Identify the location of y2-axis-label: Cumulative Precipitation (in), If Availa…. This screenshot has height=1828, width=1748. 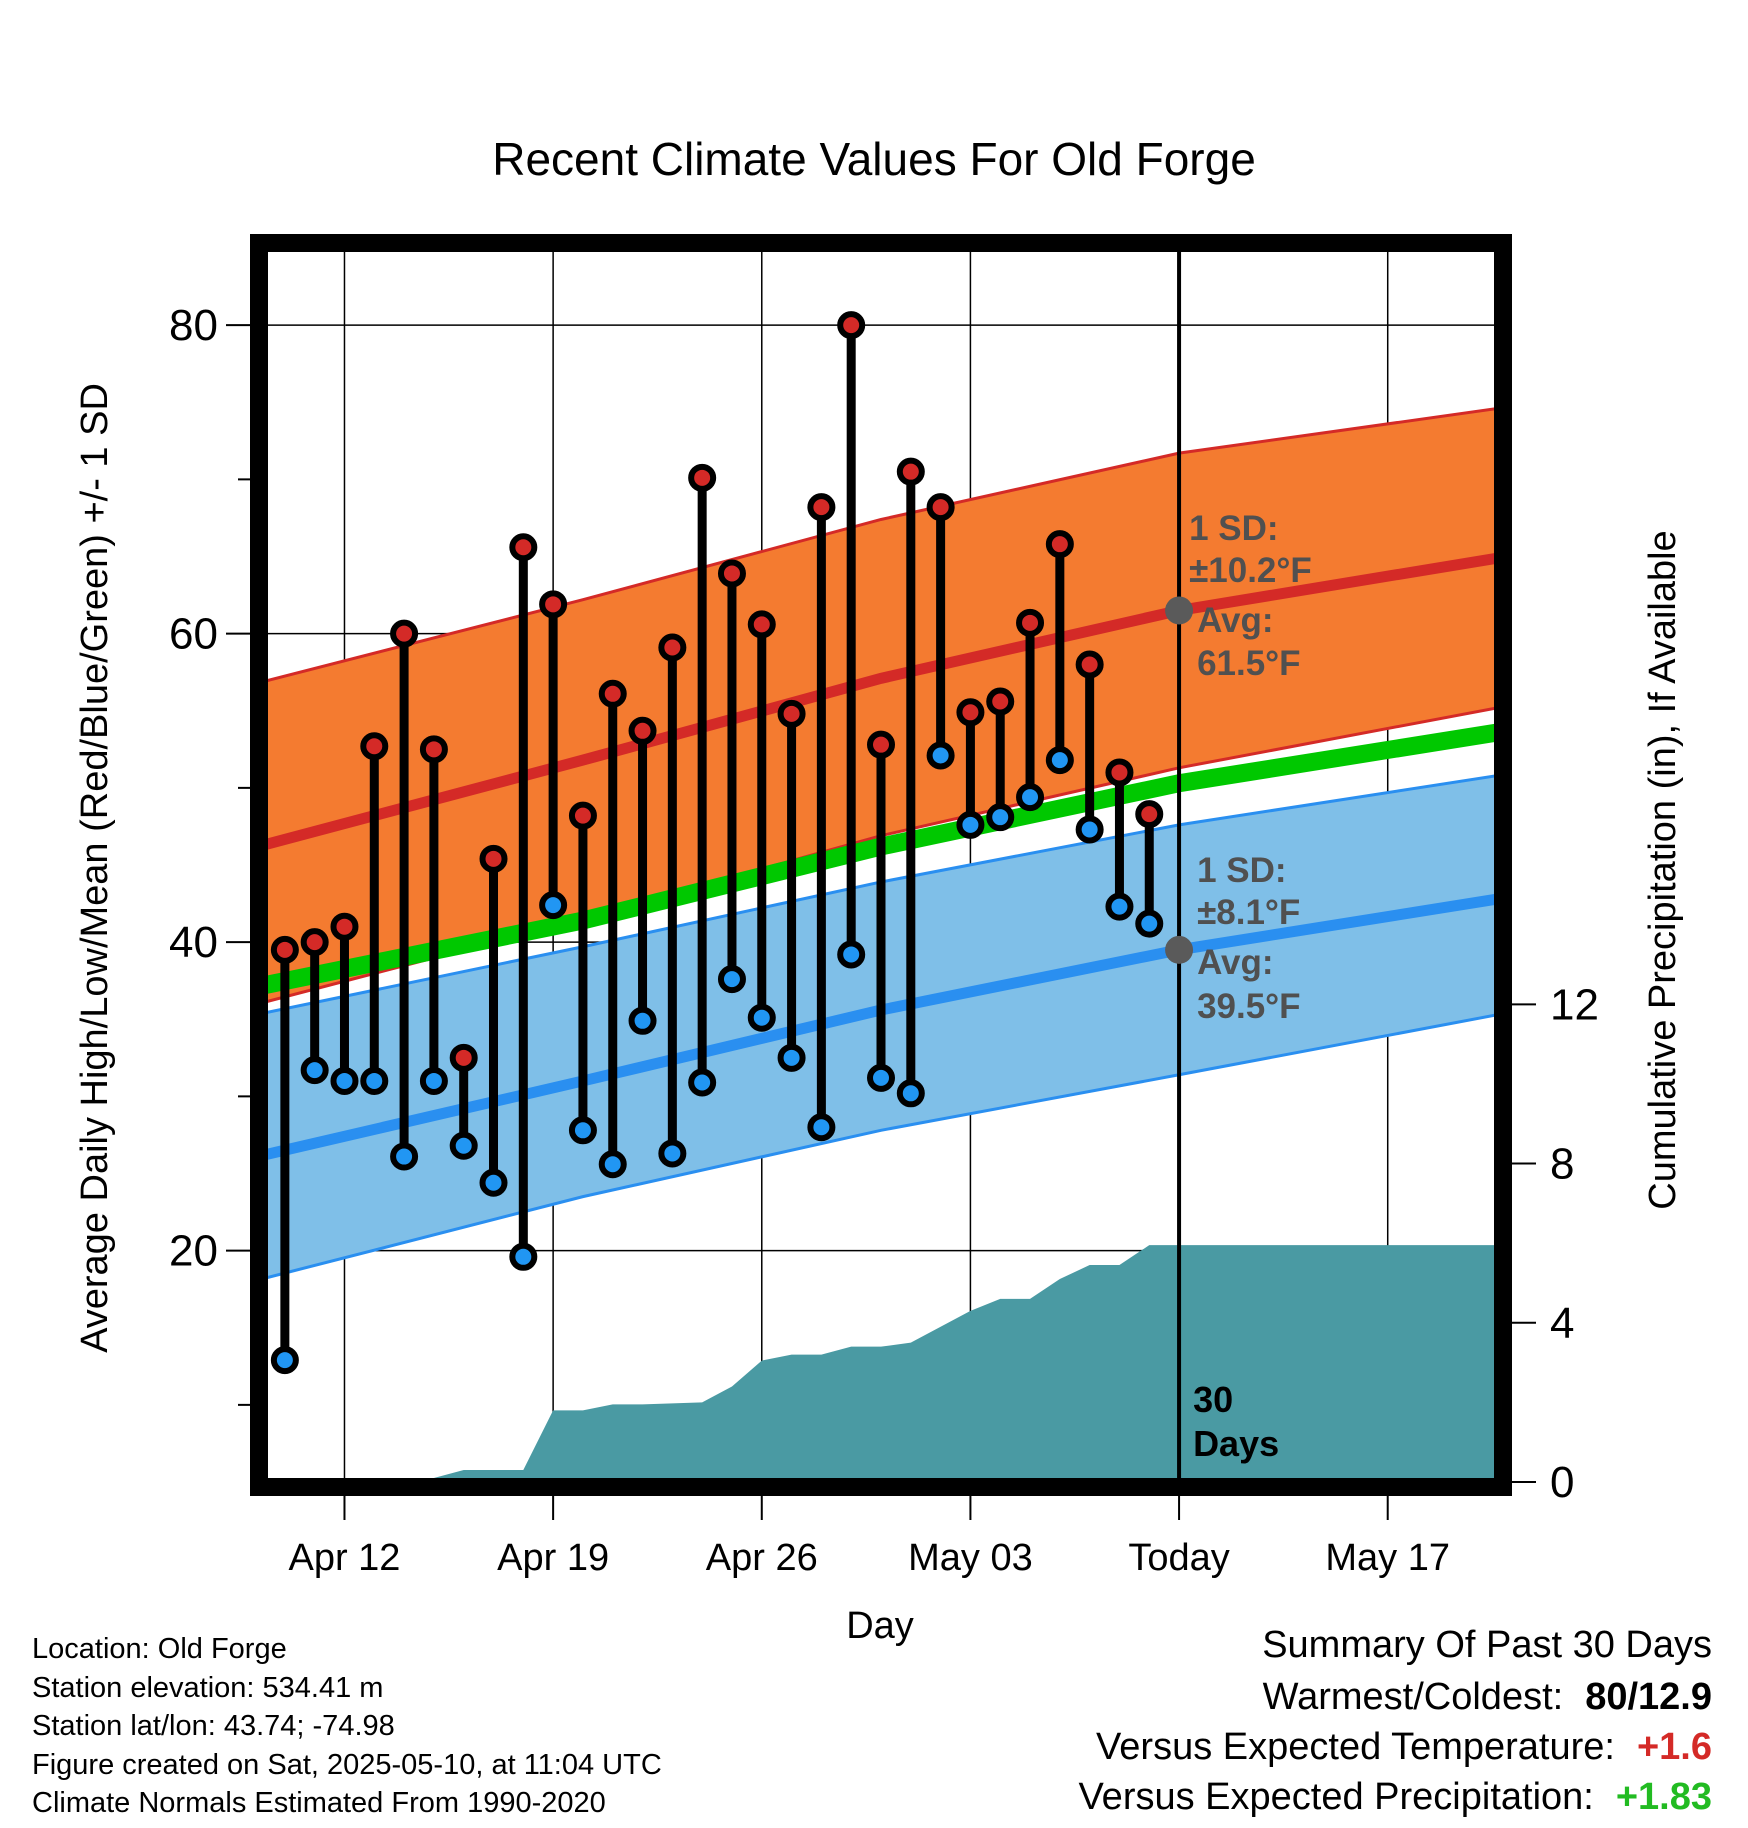
(1663, 869).